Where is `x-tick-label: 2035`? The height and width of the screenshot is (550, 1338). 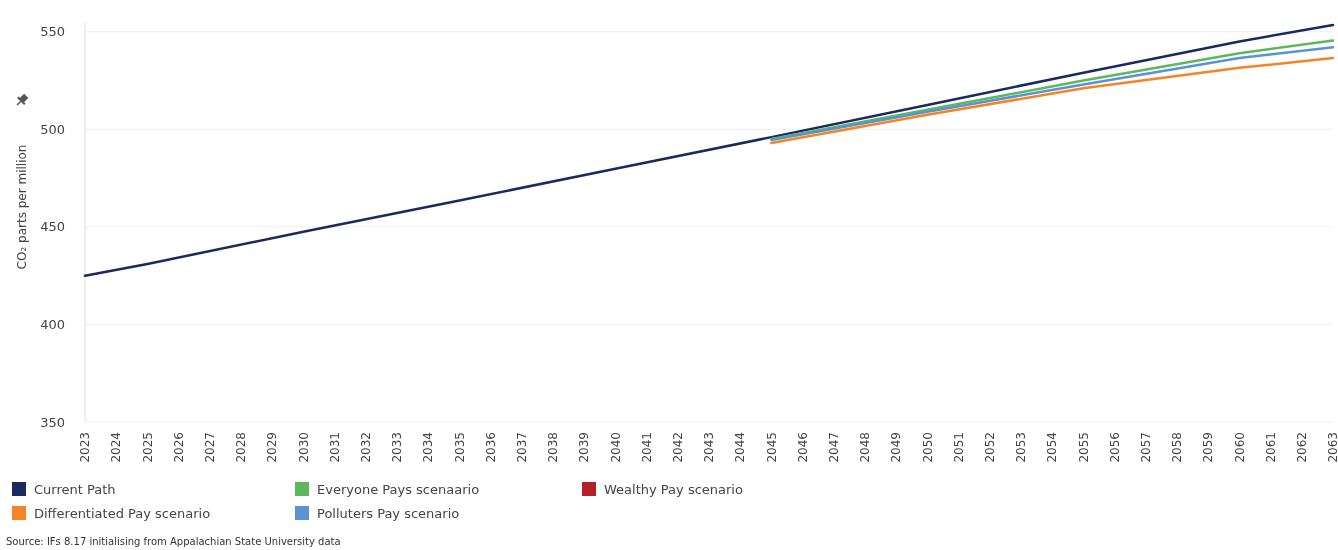
x-tick-label: 2035 is located at coordinates (459, 447).